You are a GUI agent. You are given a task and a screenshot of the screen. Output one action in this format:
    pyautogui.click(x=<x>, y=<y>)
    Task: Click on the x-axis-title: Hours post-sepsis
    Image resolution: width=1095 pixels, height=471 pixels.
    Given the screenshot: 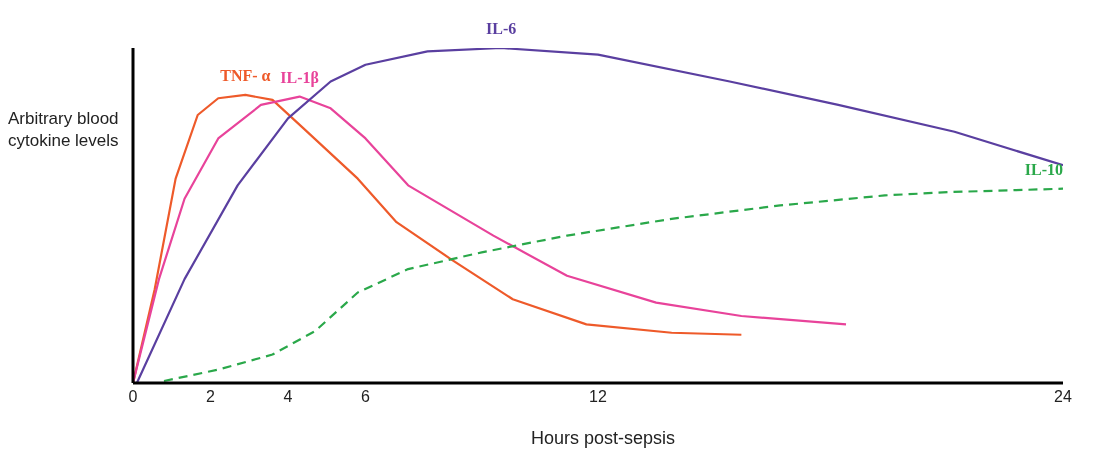 What is the action you would take?
    pyautogui.click(x=603, y=438)
    